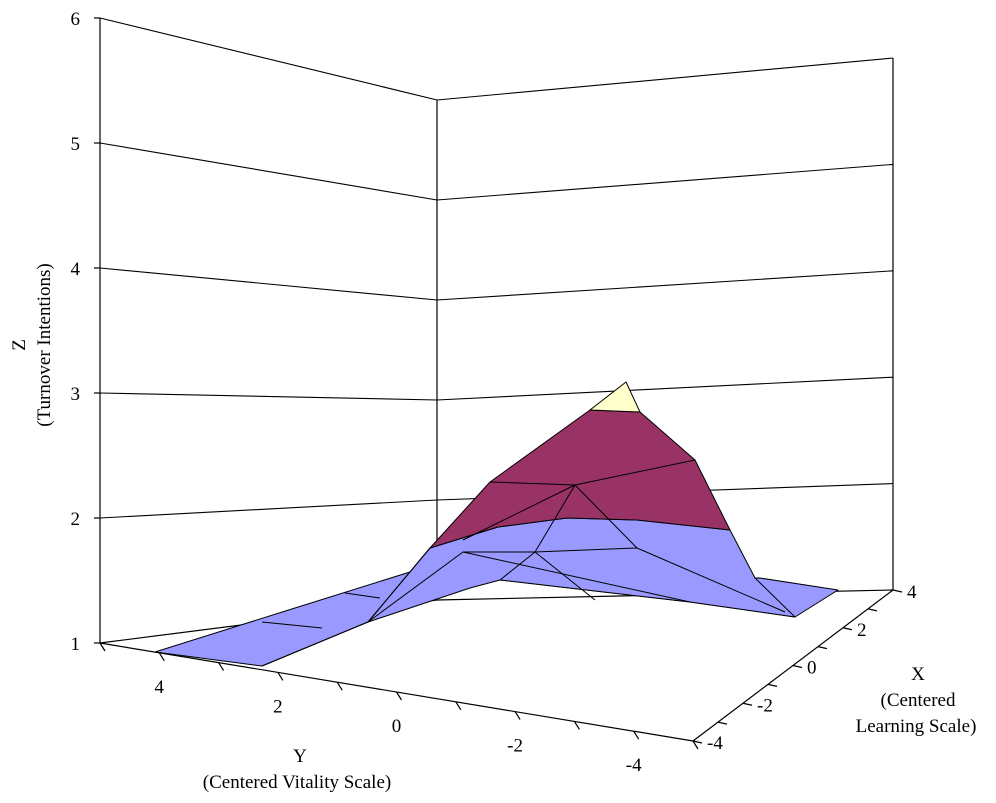 The width and height of the screenshot is (996, 803). Describe the element at coordinates (19, 345) in the screenshot. I see `z-axis-label: Z` at that location.